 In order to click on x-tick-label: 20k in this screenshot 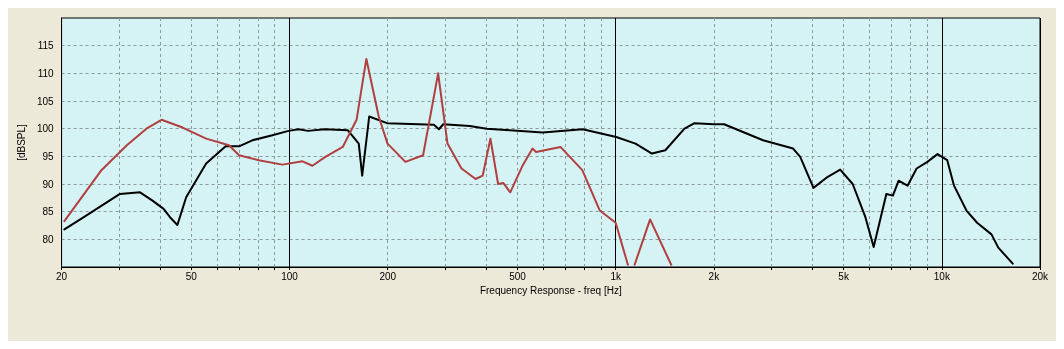, I will do `click(1040, 276)`.